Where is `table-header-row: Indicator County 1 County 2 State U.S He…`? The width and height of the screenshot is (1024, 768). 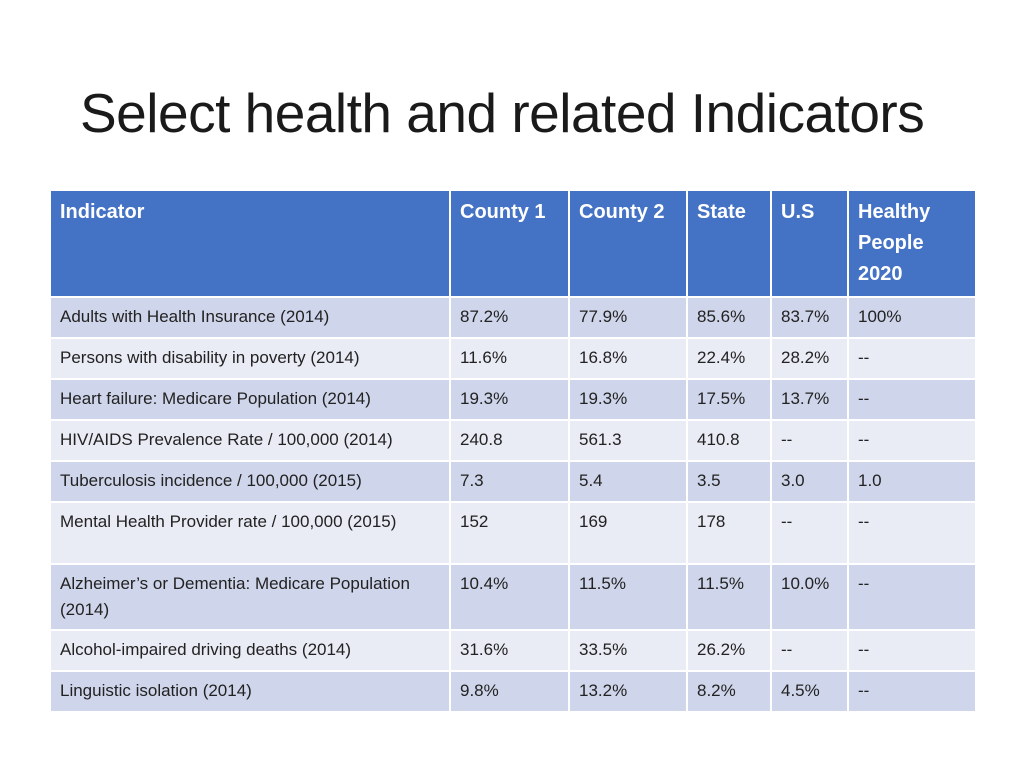
table-header-row: Indicator County 1 County 2 State U.S He… is located at coordinates (513, 243).